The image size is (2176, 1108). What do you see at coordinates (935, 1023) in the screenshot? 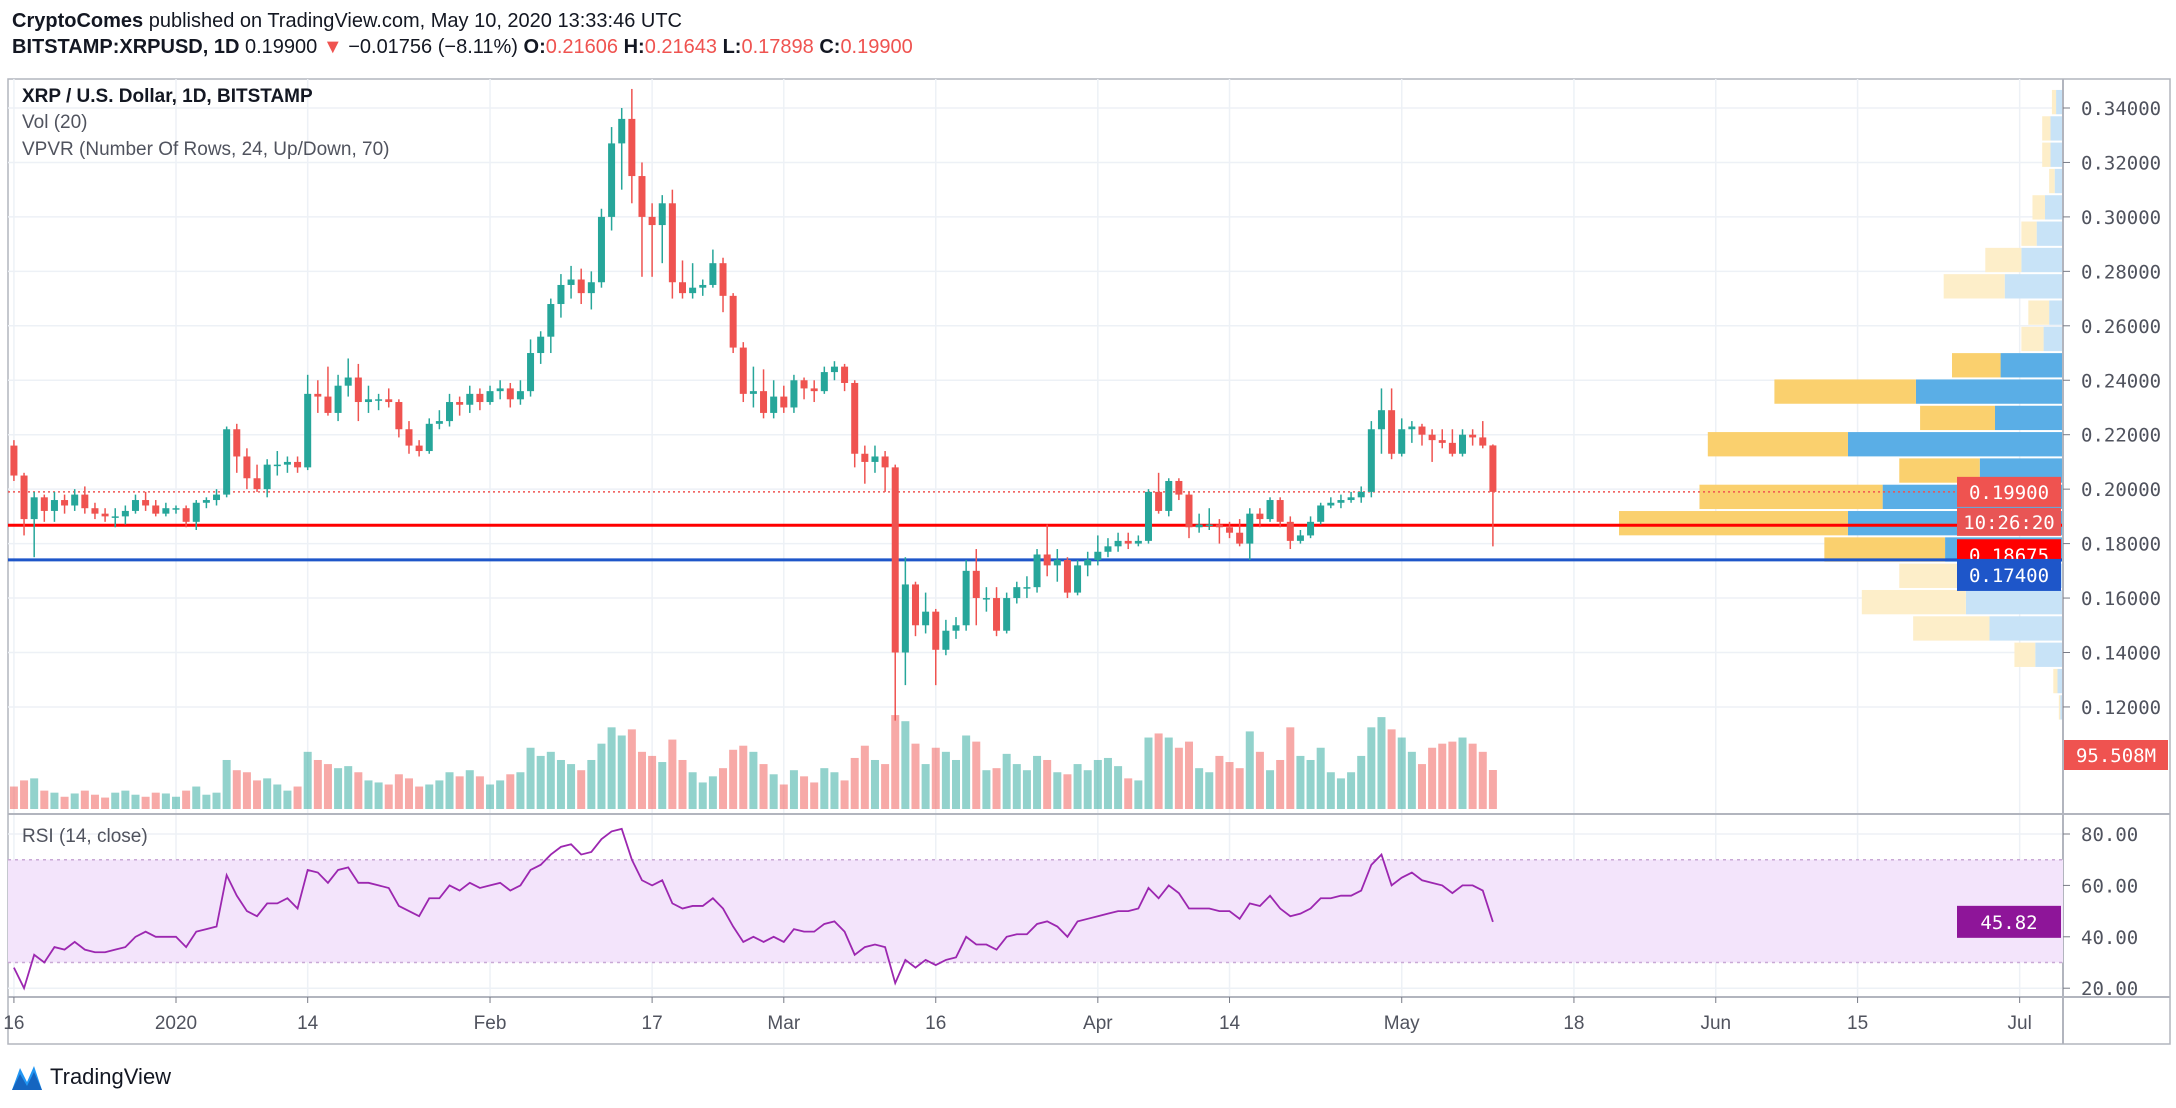
I see `time-tick-label: 16` at bounding box center [935, 1023].